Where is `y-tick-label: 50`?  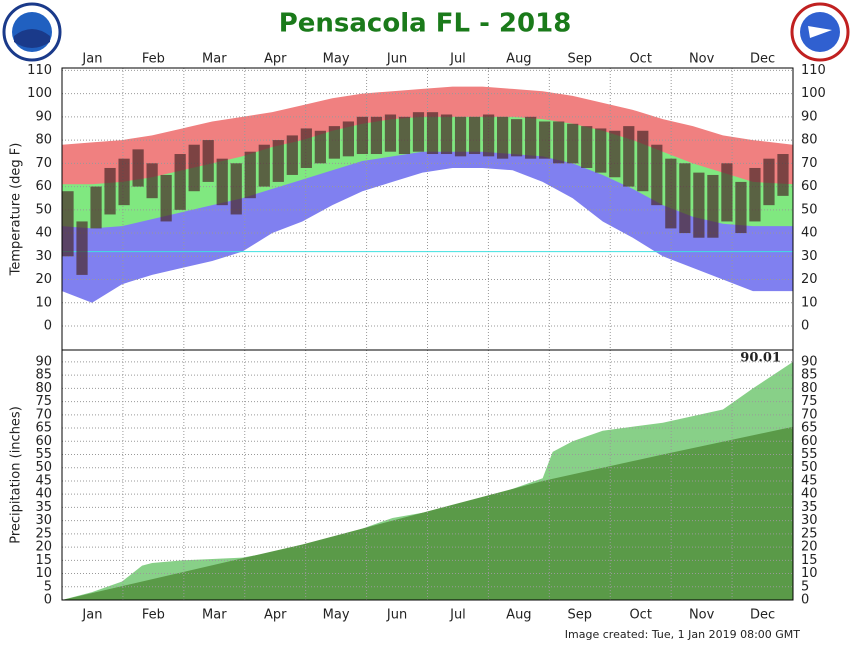 y-tick-label: 50 is located at coordinates (43, 209).